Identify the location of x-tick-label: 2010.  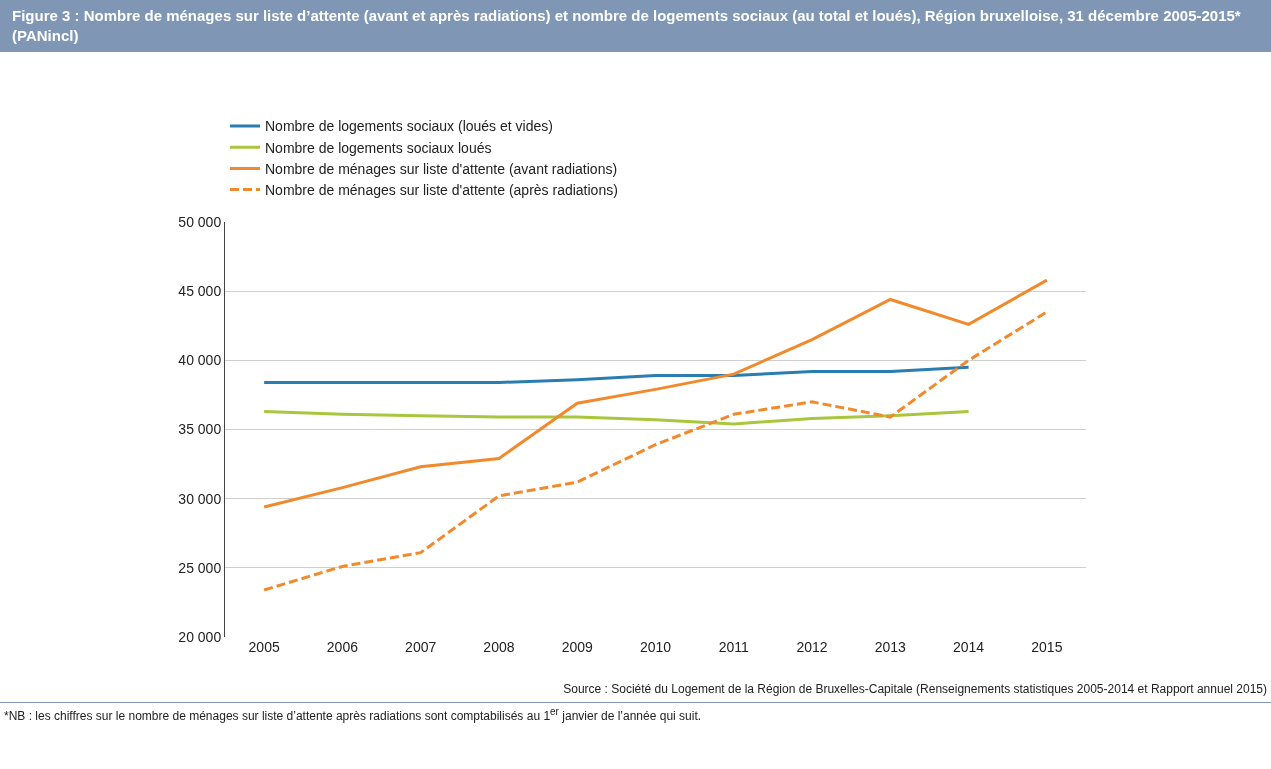
(655, 647).